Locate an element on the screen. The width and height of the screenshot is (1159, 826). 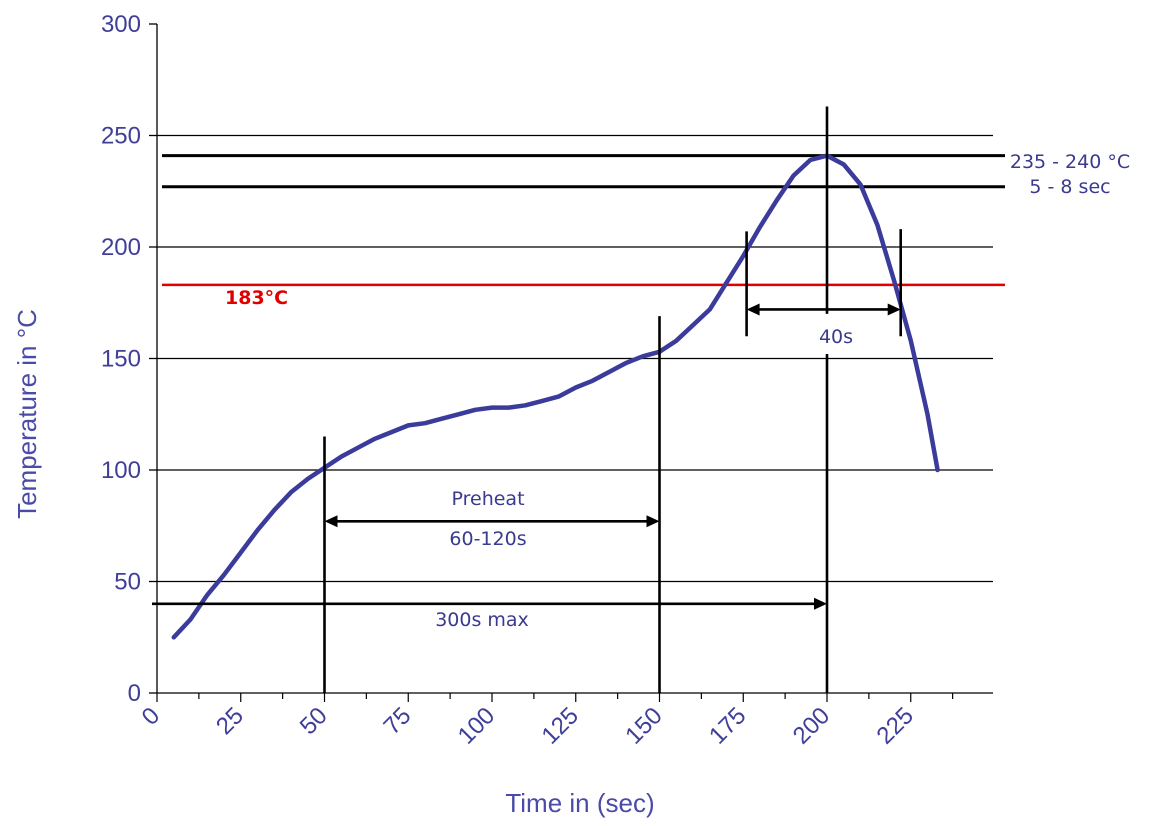
x-tick-label-0: 0 is located at coordinates (151, 716).